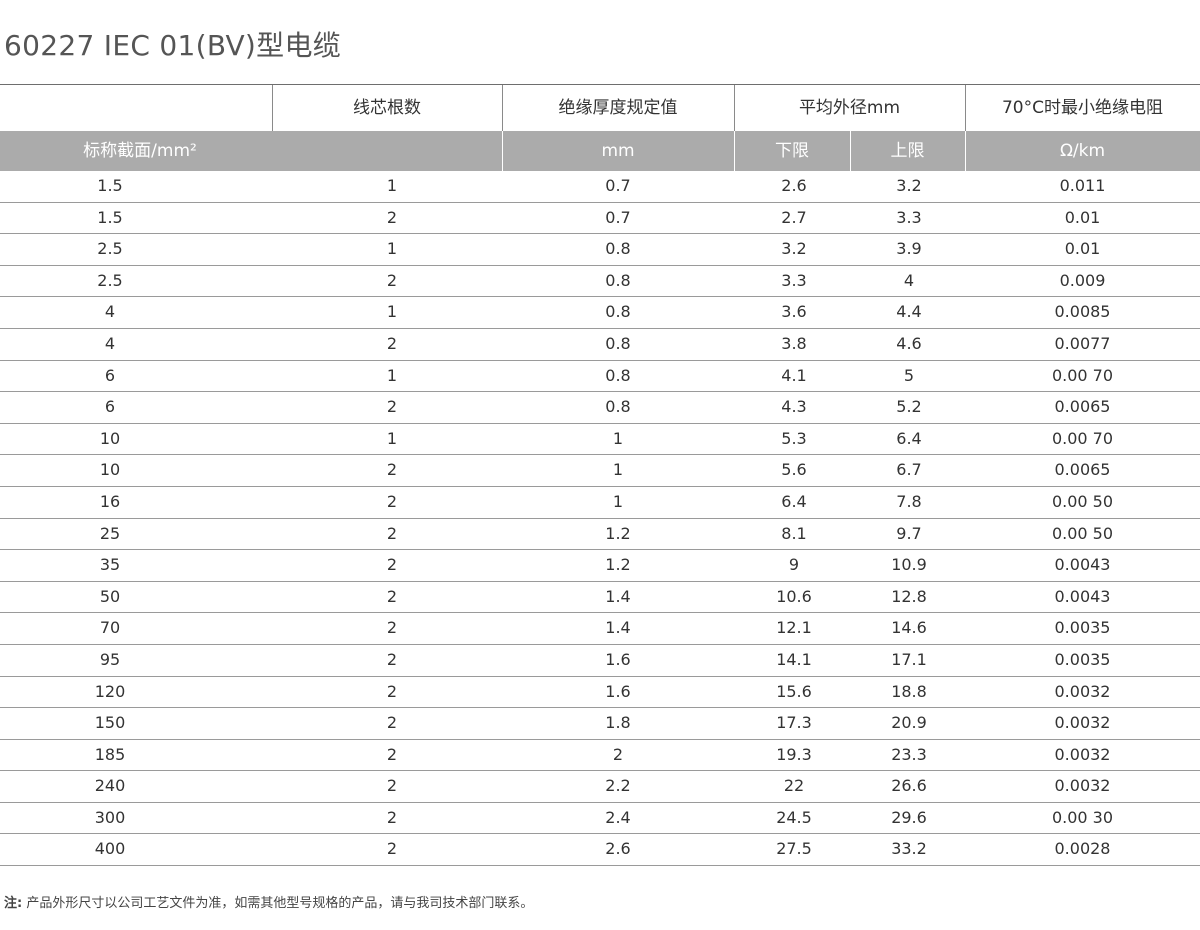 Image resolution: width=1200 pixels, height=930 pixels. Describe the element at coordinates (110, 786) in the screenshot. I see `cell-section: 240` at that location.